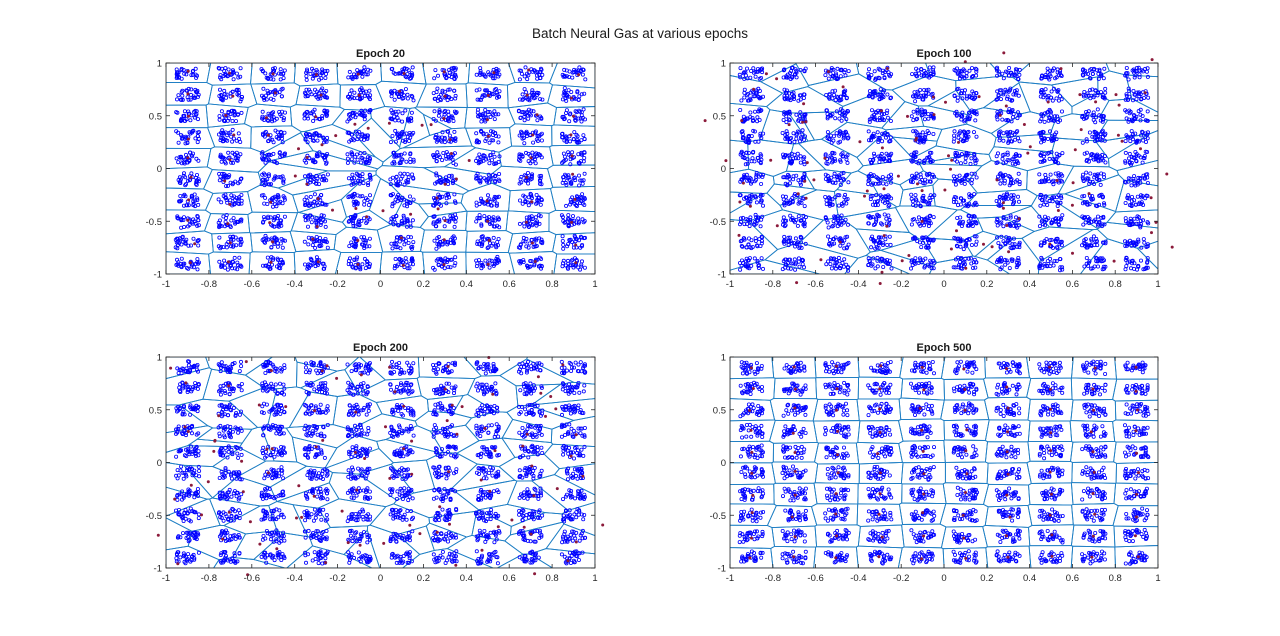 The height and width of the screenshot is (636, 1280). What do you see at coordinates (380, 54) in the screenshot?
I see `subplot-title: Epoch 20` at bounding box center [380, 54].